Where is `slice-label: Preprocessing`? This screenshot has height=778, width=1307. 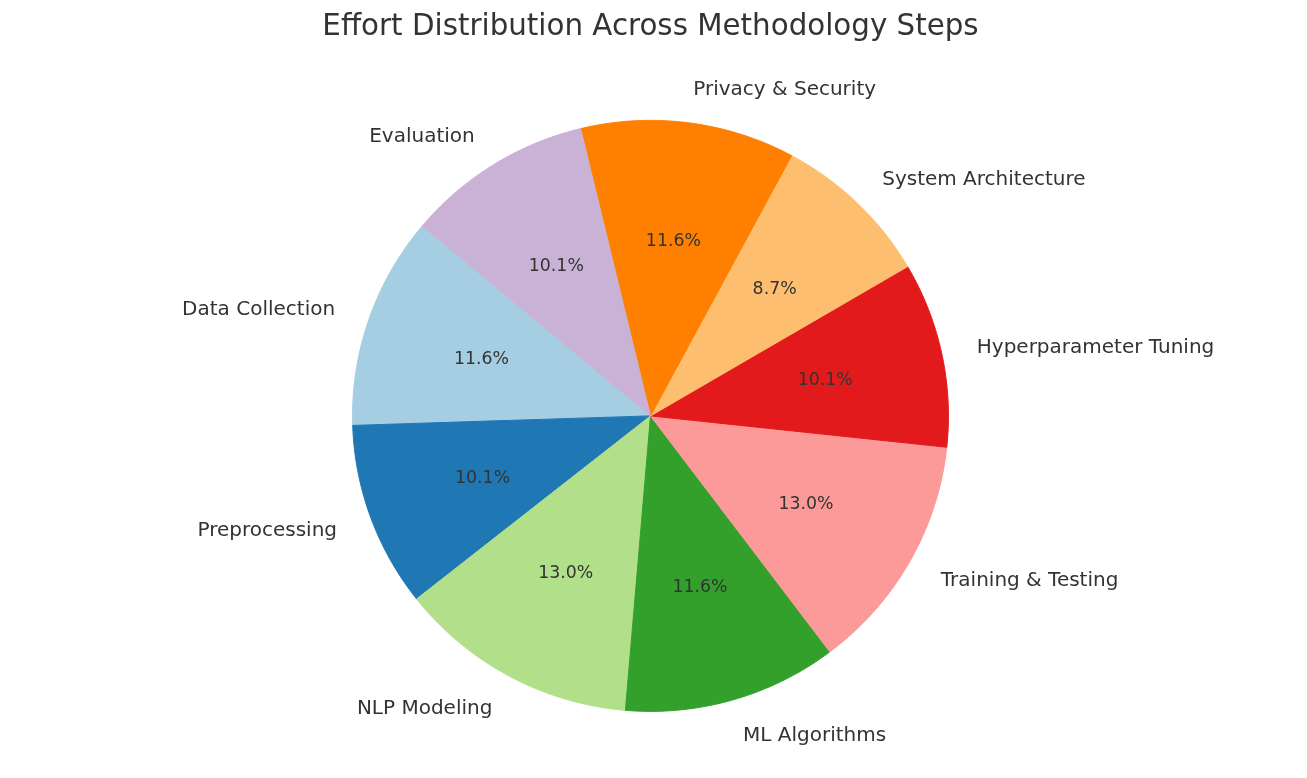
slice-label: Preprocessing is located at coordinates (267, 529).